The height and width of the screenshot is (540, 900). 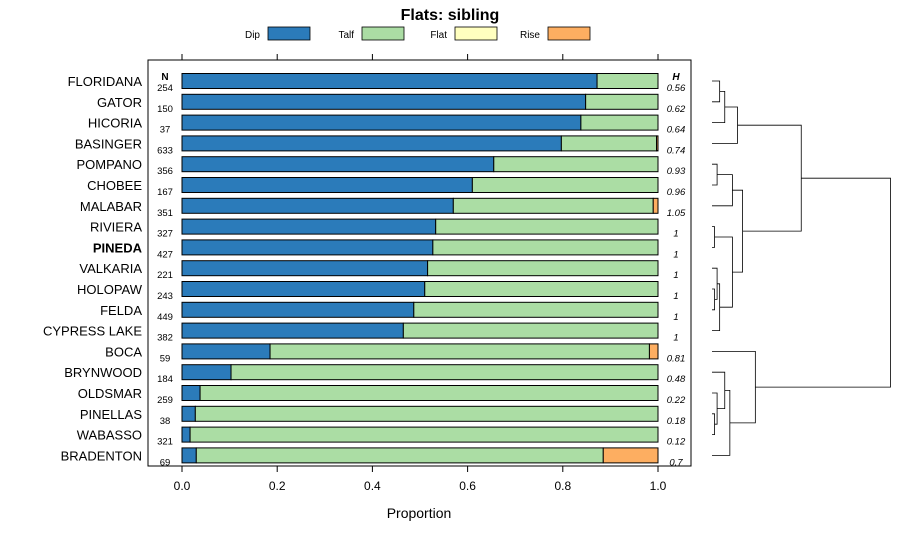 I want to click on row-label: FELDA, so click(x=121, y=310).